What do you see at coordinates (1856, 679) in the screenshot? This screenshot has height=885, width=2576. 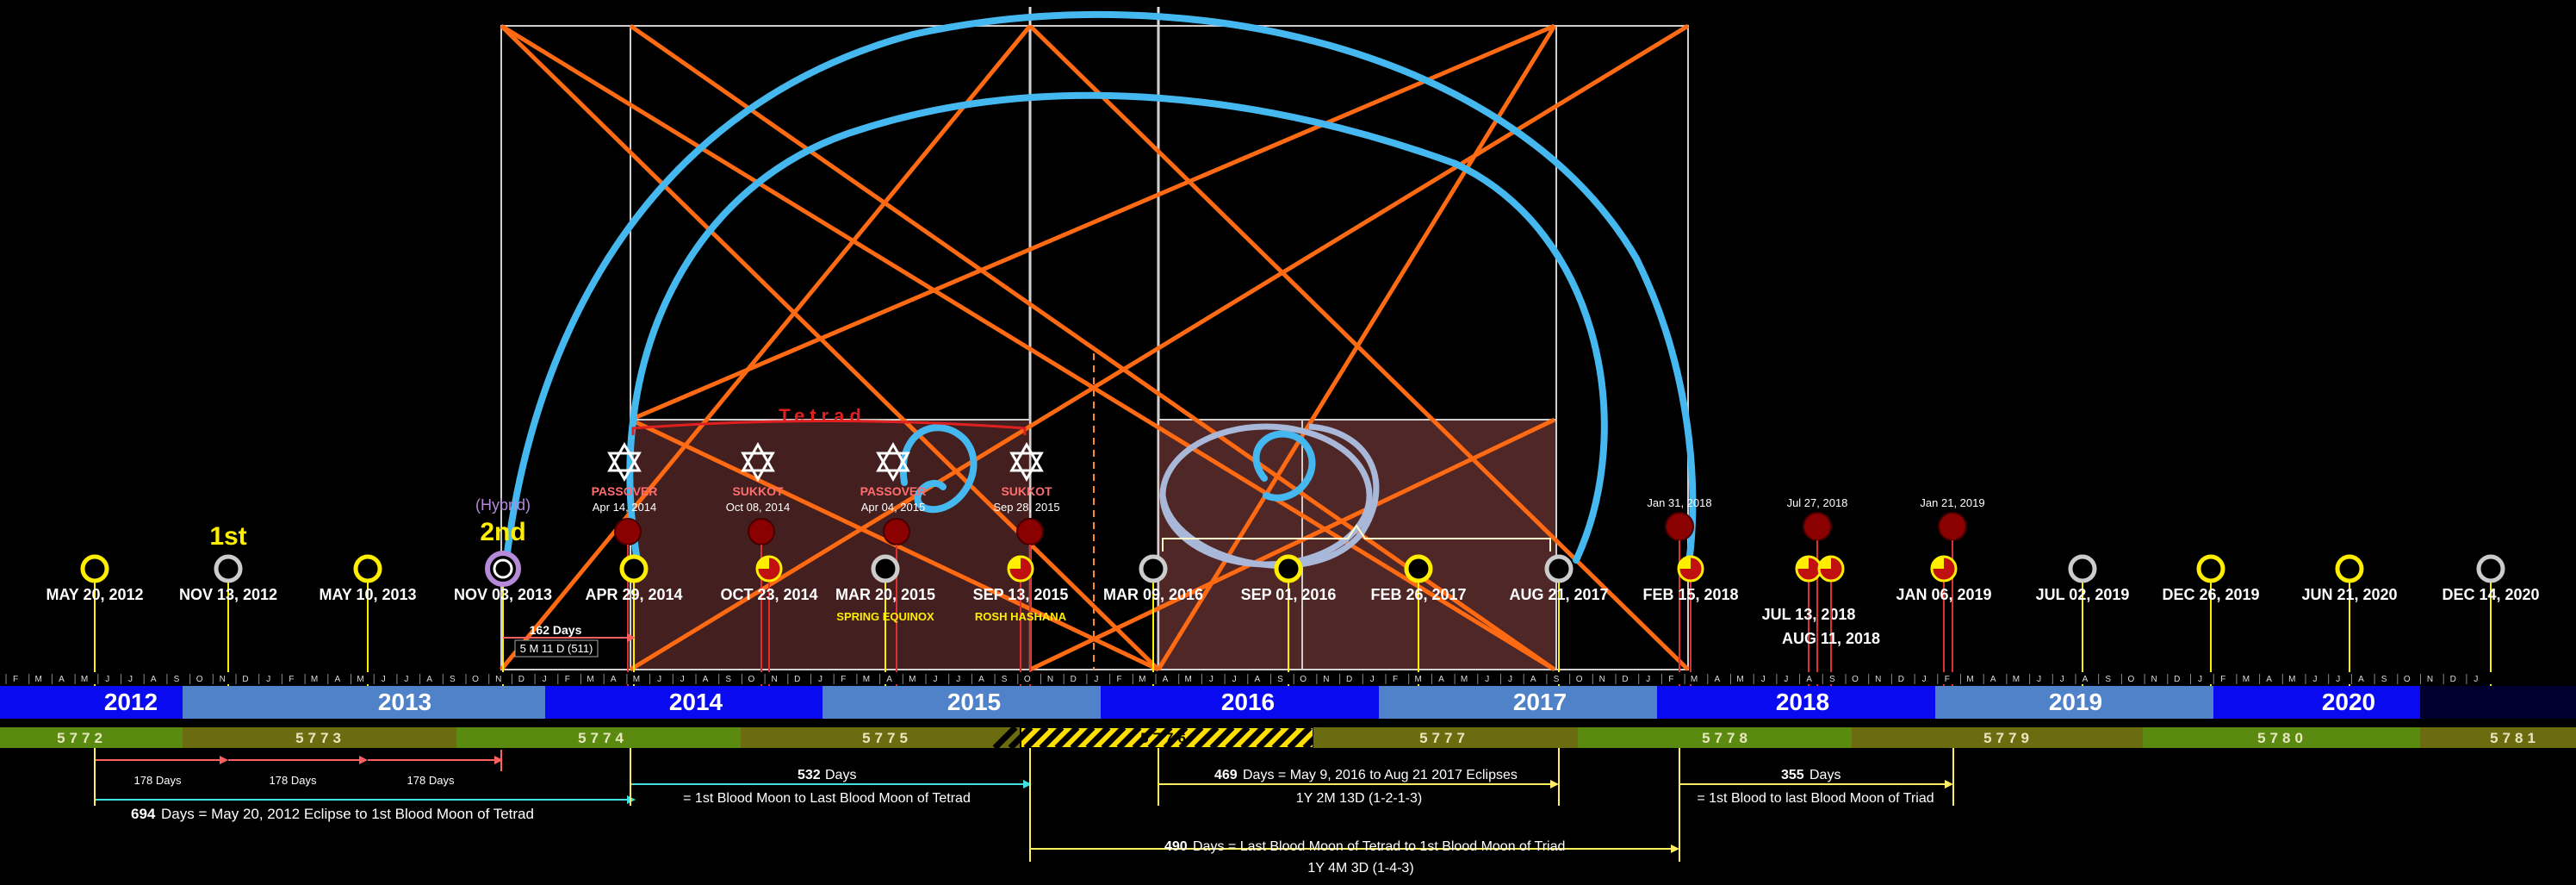 I see `month-letter: O` at bounding box center [1856, 679].